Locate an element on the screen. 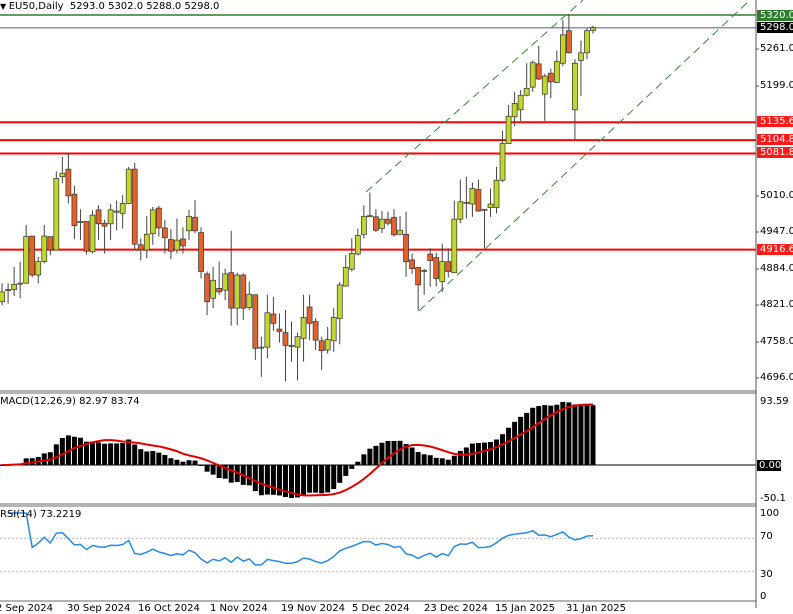 The width and height of the screenshot is (793, 614). y-tick: 5199.0 is located at coordinates (776, 85).